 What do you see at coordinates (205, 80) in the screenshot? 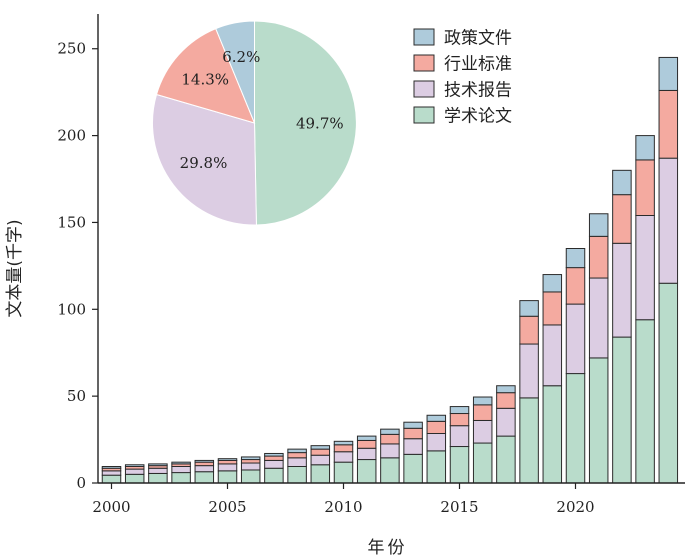
I see `pie-slice-label: 14.3%` at bounding box center [205, 80].